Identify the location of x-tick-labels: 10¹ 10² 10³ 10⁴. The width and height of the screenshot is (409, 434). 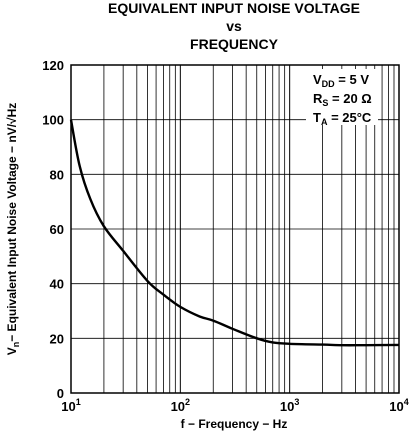
(234, 405).